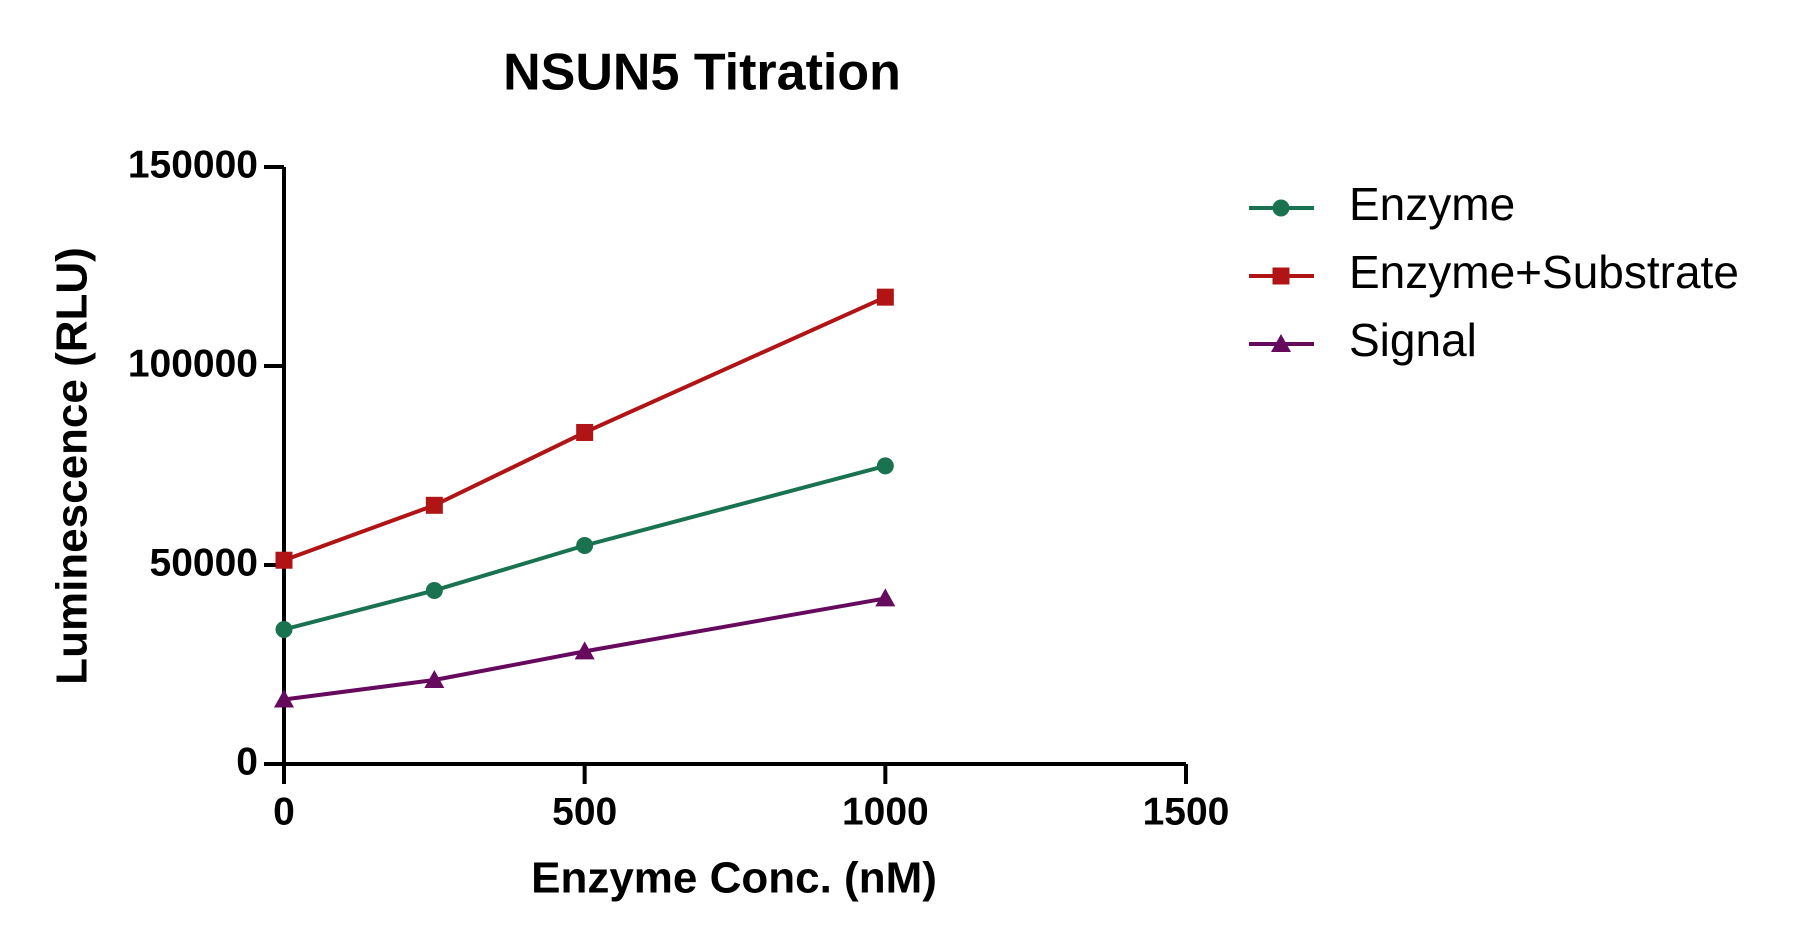  Describe the element at coordinates (193, 363) in the screenshot. I see `y-tick-label: 100000` at that location.